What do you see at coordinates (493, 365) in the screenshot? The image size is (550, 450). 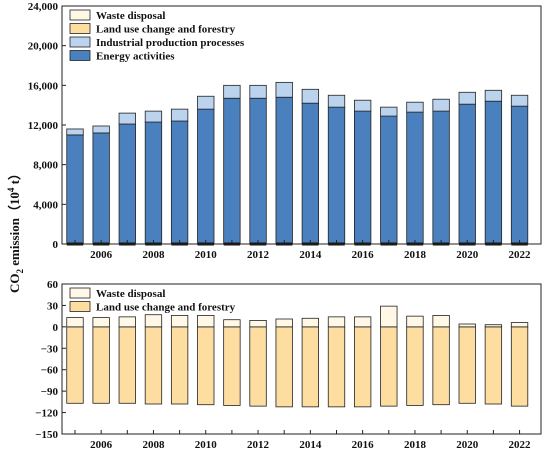 I see `bar-land-2021` at bounding box center [493, 365].